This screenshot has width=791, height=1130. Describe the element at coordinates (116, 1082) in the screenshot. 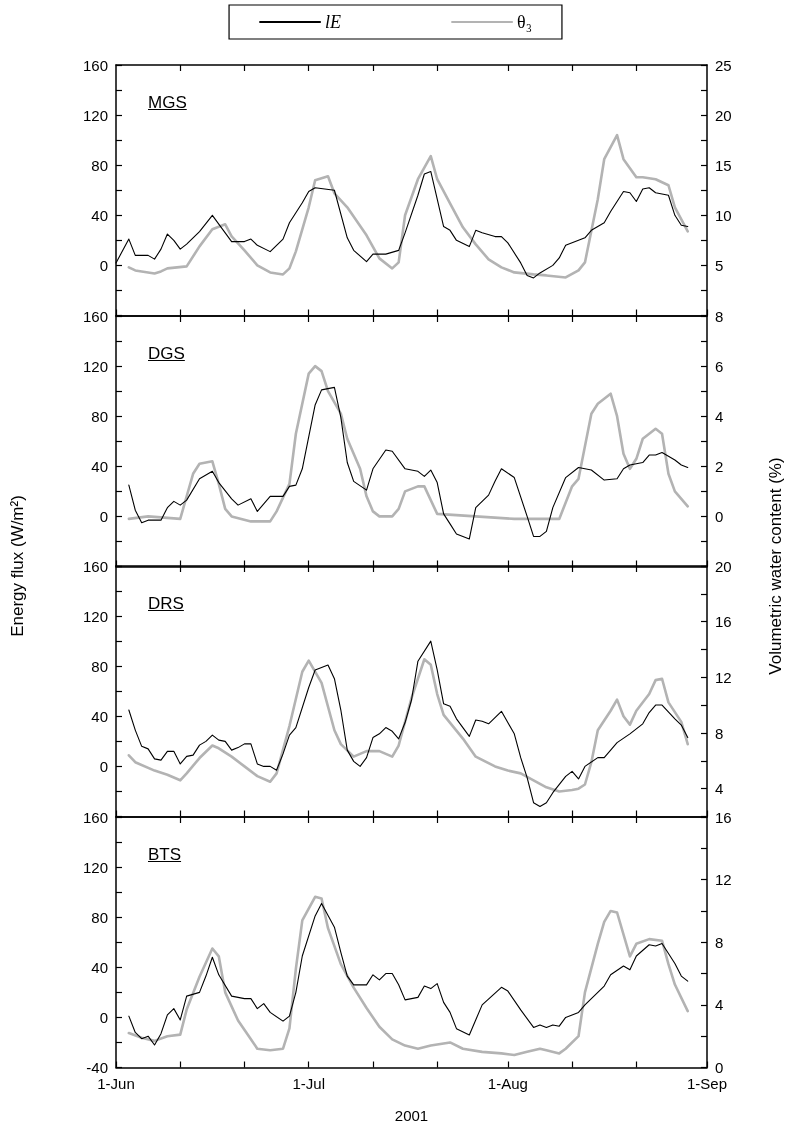

I see `x-tick-label: 1-Jun` at that location.